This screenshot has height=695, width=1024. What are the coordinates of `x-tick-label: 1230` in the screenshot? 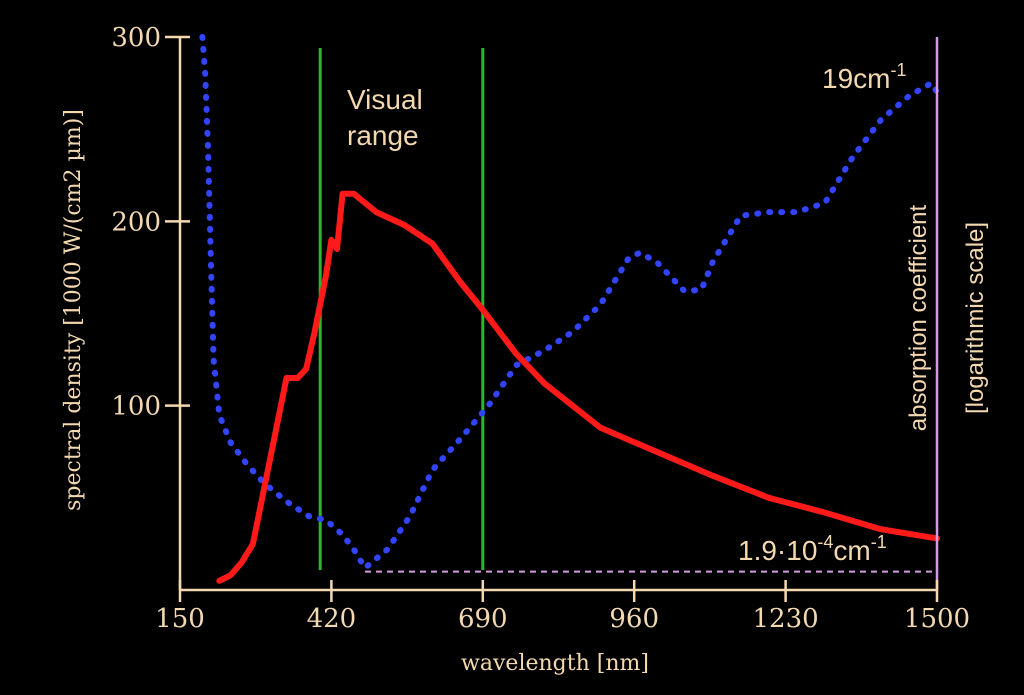 It's located at (786, 619).